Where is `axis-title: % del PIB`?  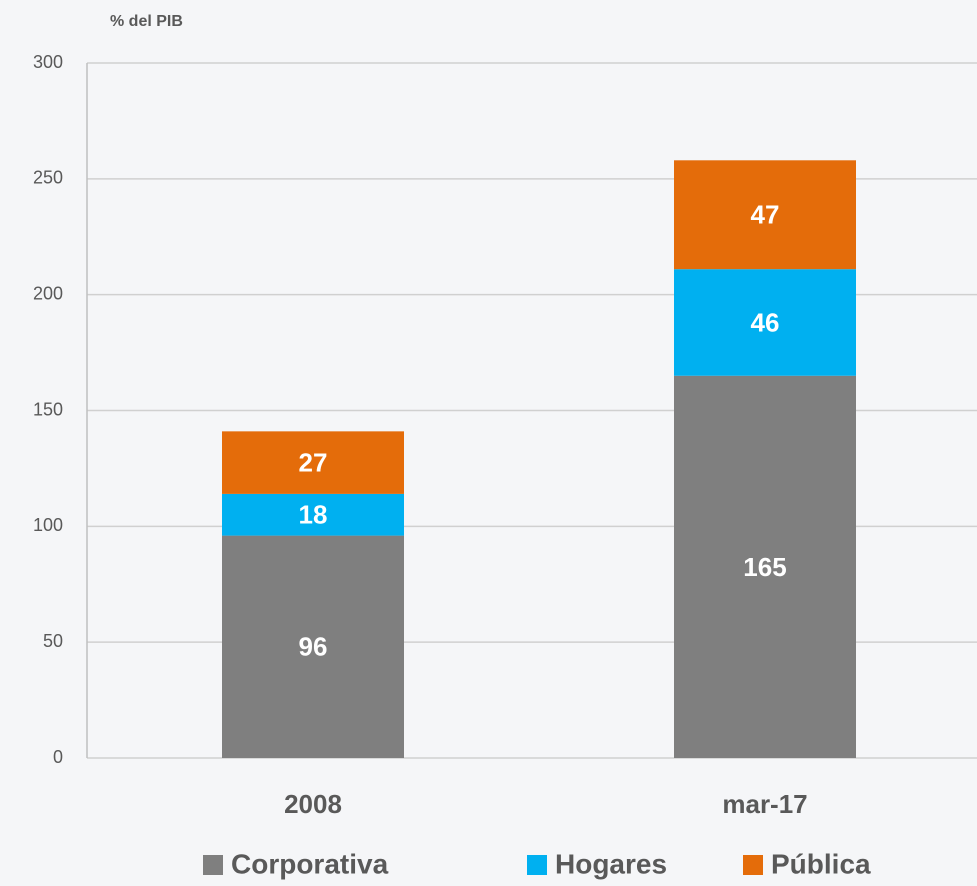
axis-title: % del PIB is located at coordinates (146, 21).